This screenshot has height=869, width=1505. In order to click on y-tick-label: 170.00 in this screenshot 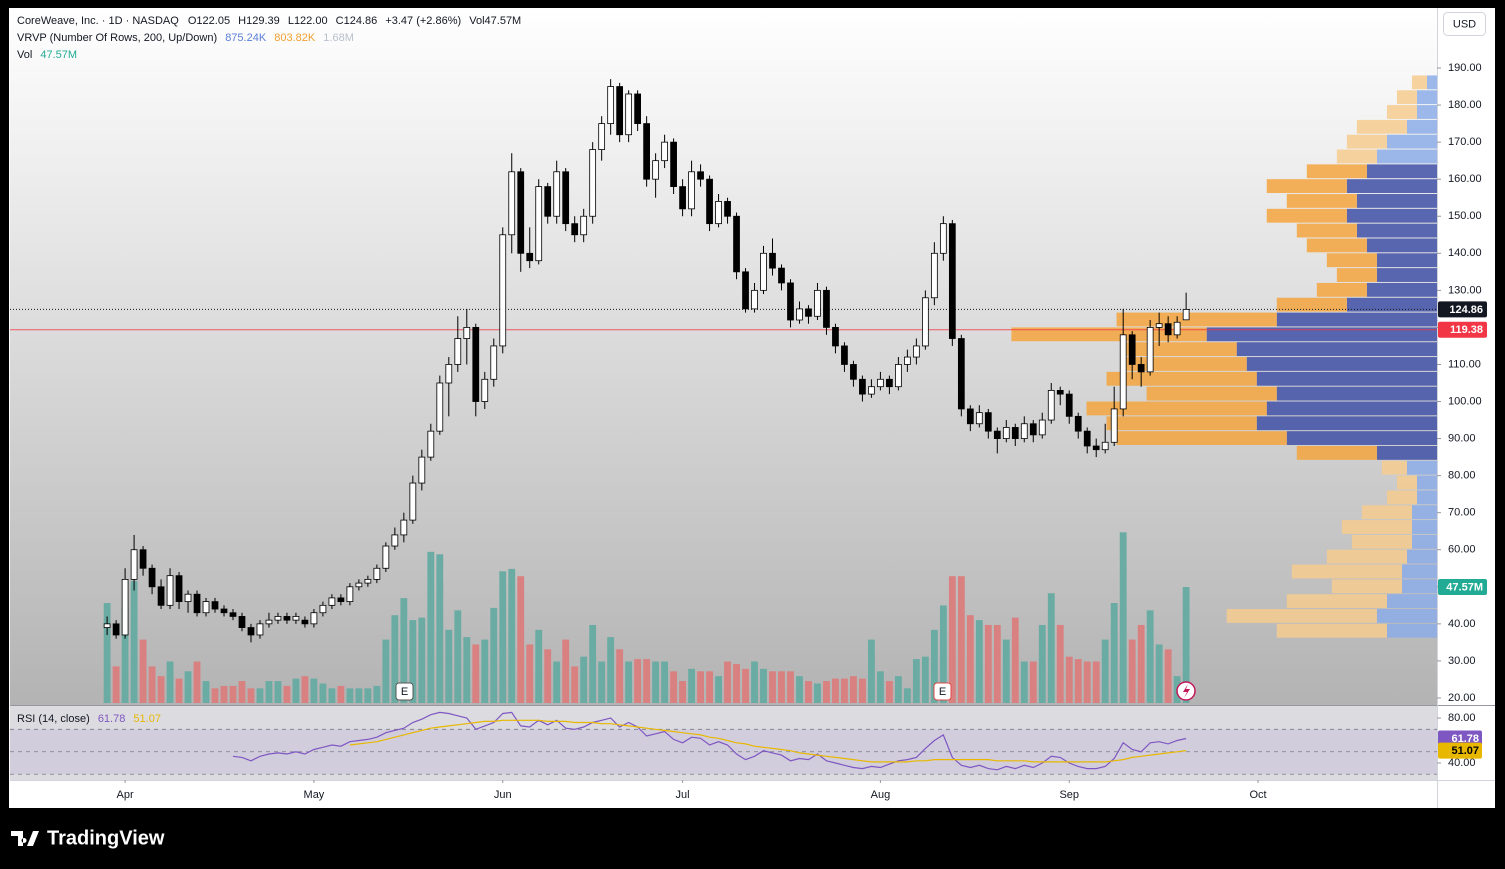, I will do `click(1465, 142)`.